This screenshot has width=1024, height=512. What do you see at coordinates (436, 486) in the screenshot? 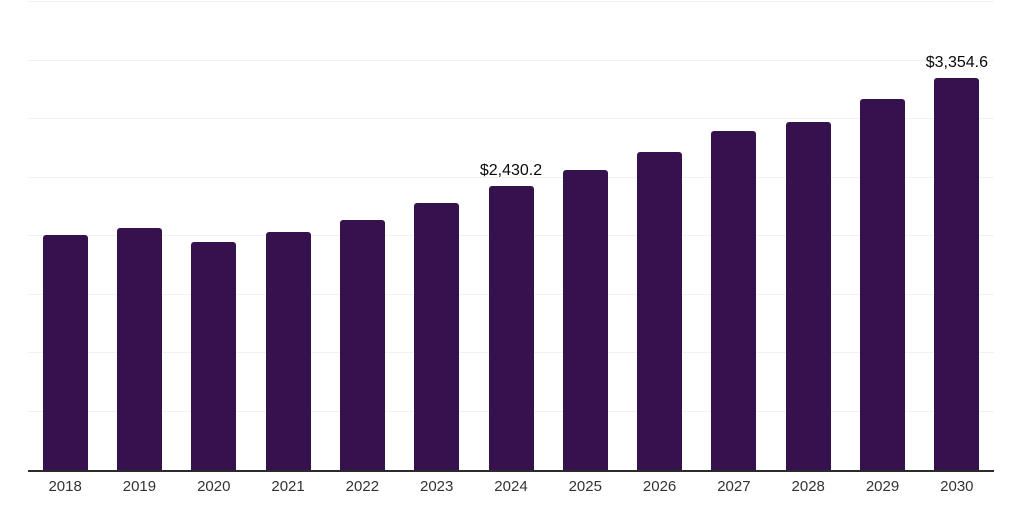
I see `x-tick-2023: 2023` at bounding box center [436, 486].